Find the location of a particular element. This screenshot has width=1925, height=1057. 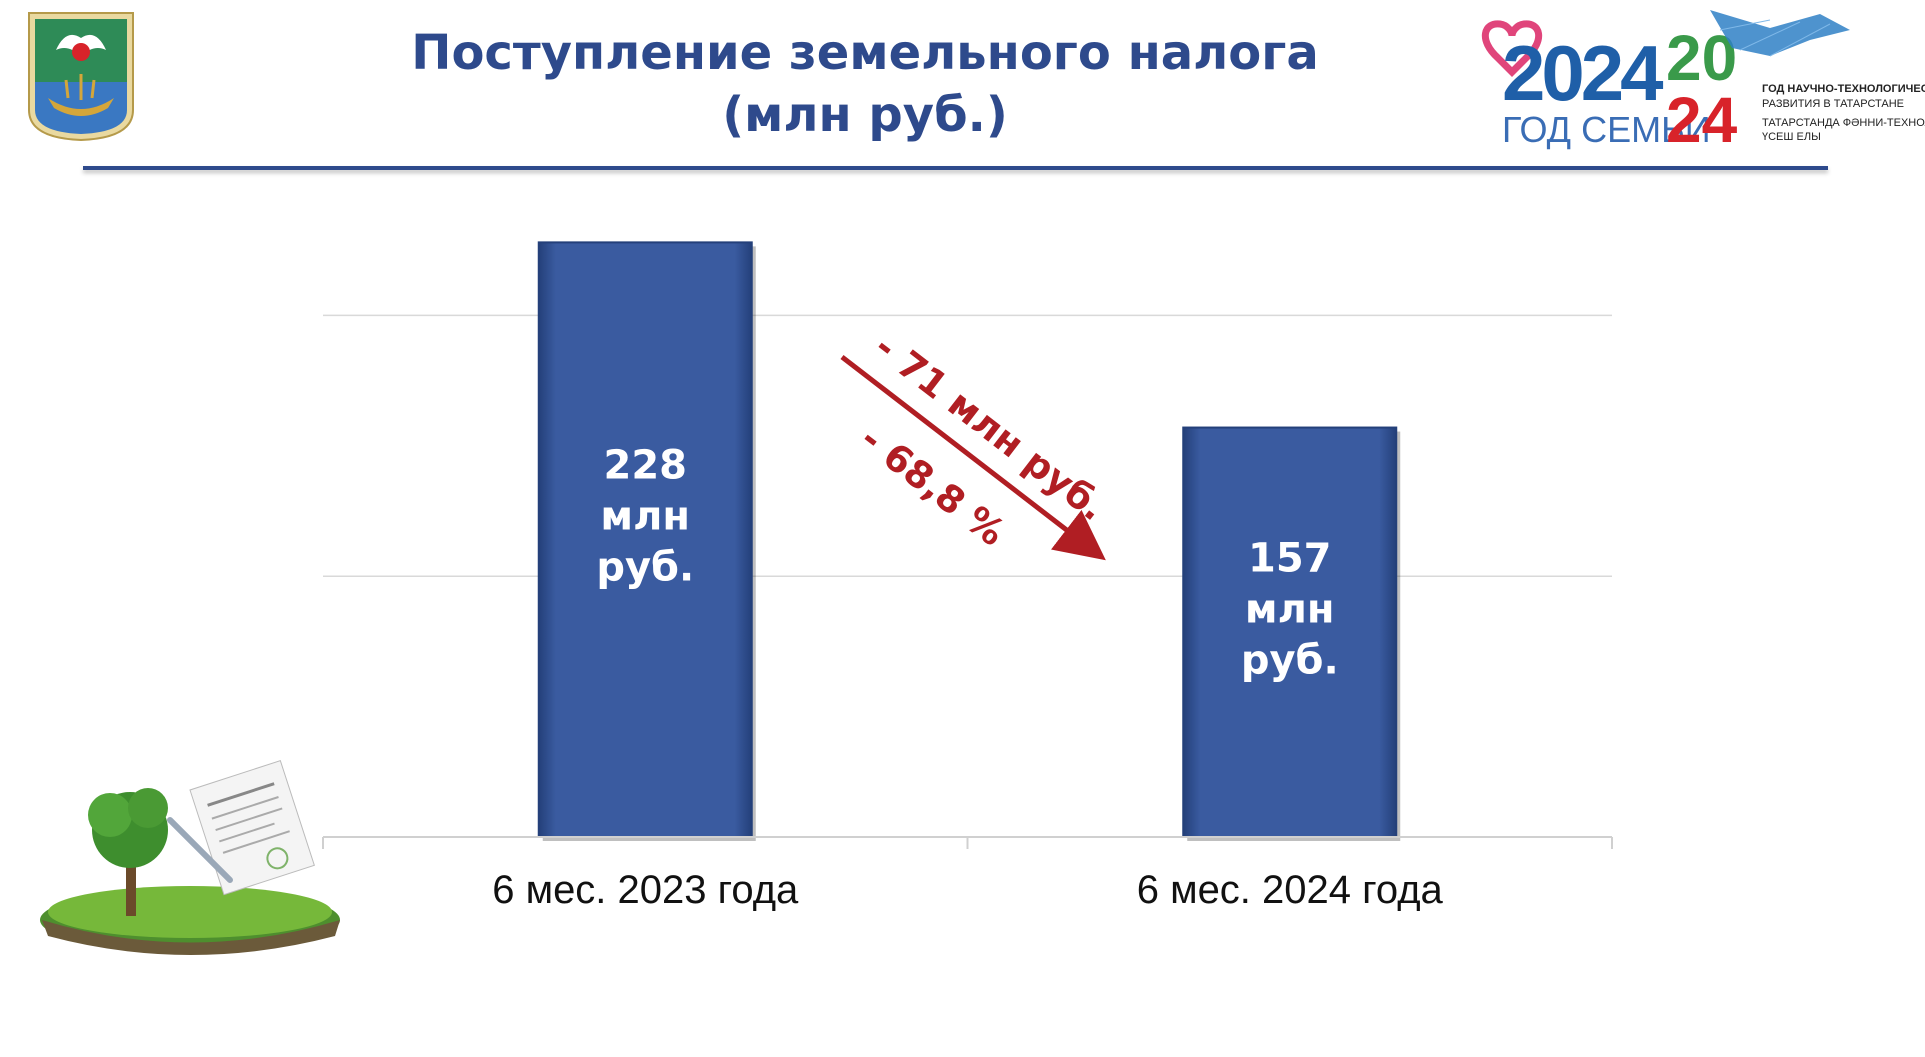

bar-1-data-label: 228 is located at coordinates (646, 466).